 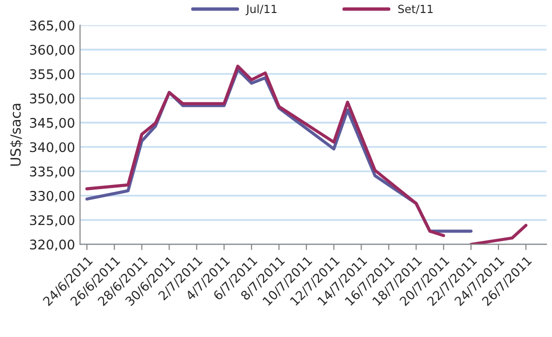 What do you see at coordinates (52, 245) in the screenshot?
I see `y-tick-label: 320,00` at bounding box center [52, 245].